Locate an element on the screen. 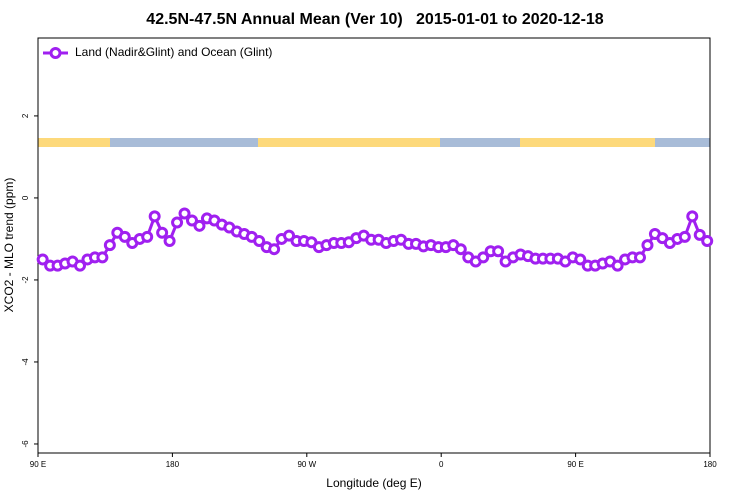 The image size is (750, 500). y-axis-label: XCO2 - MLO trend (ppm) is located at coordinates (9, 245).